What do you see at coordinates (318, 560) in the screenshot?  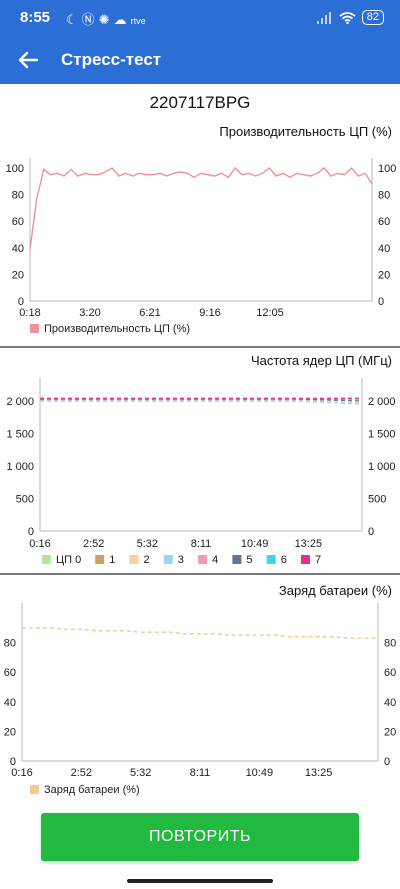 I see `legend-label-7: 7` at bounding box center [318, 560].